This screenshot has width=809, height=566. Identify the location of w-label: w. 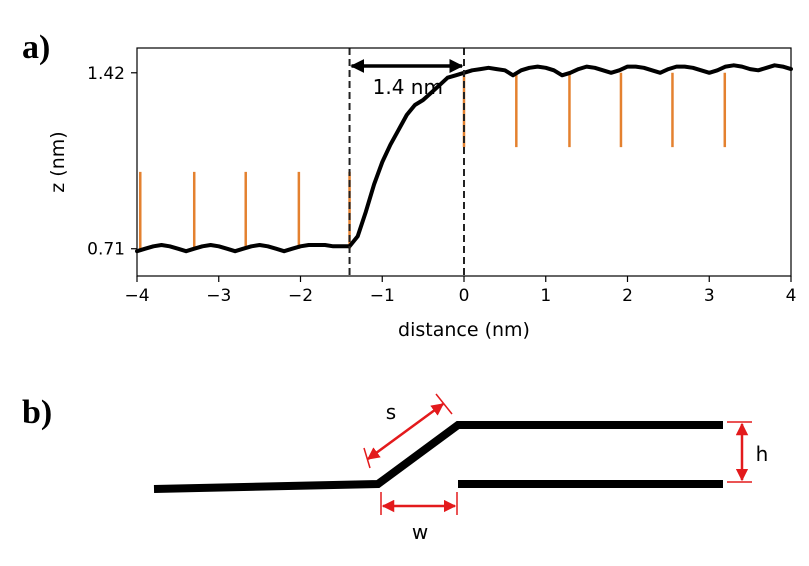
(420, 532).